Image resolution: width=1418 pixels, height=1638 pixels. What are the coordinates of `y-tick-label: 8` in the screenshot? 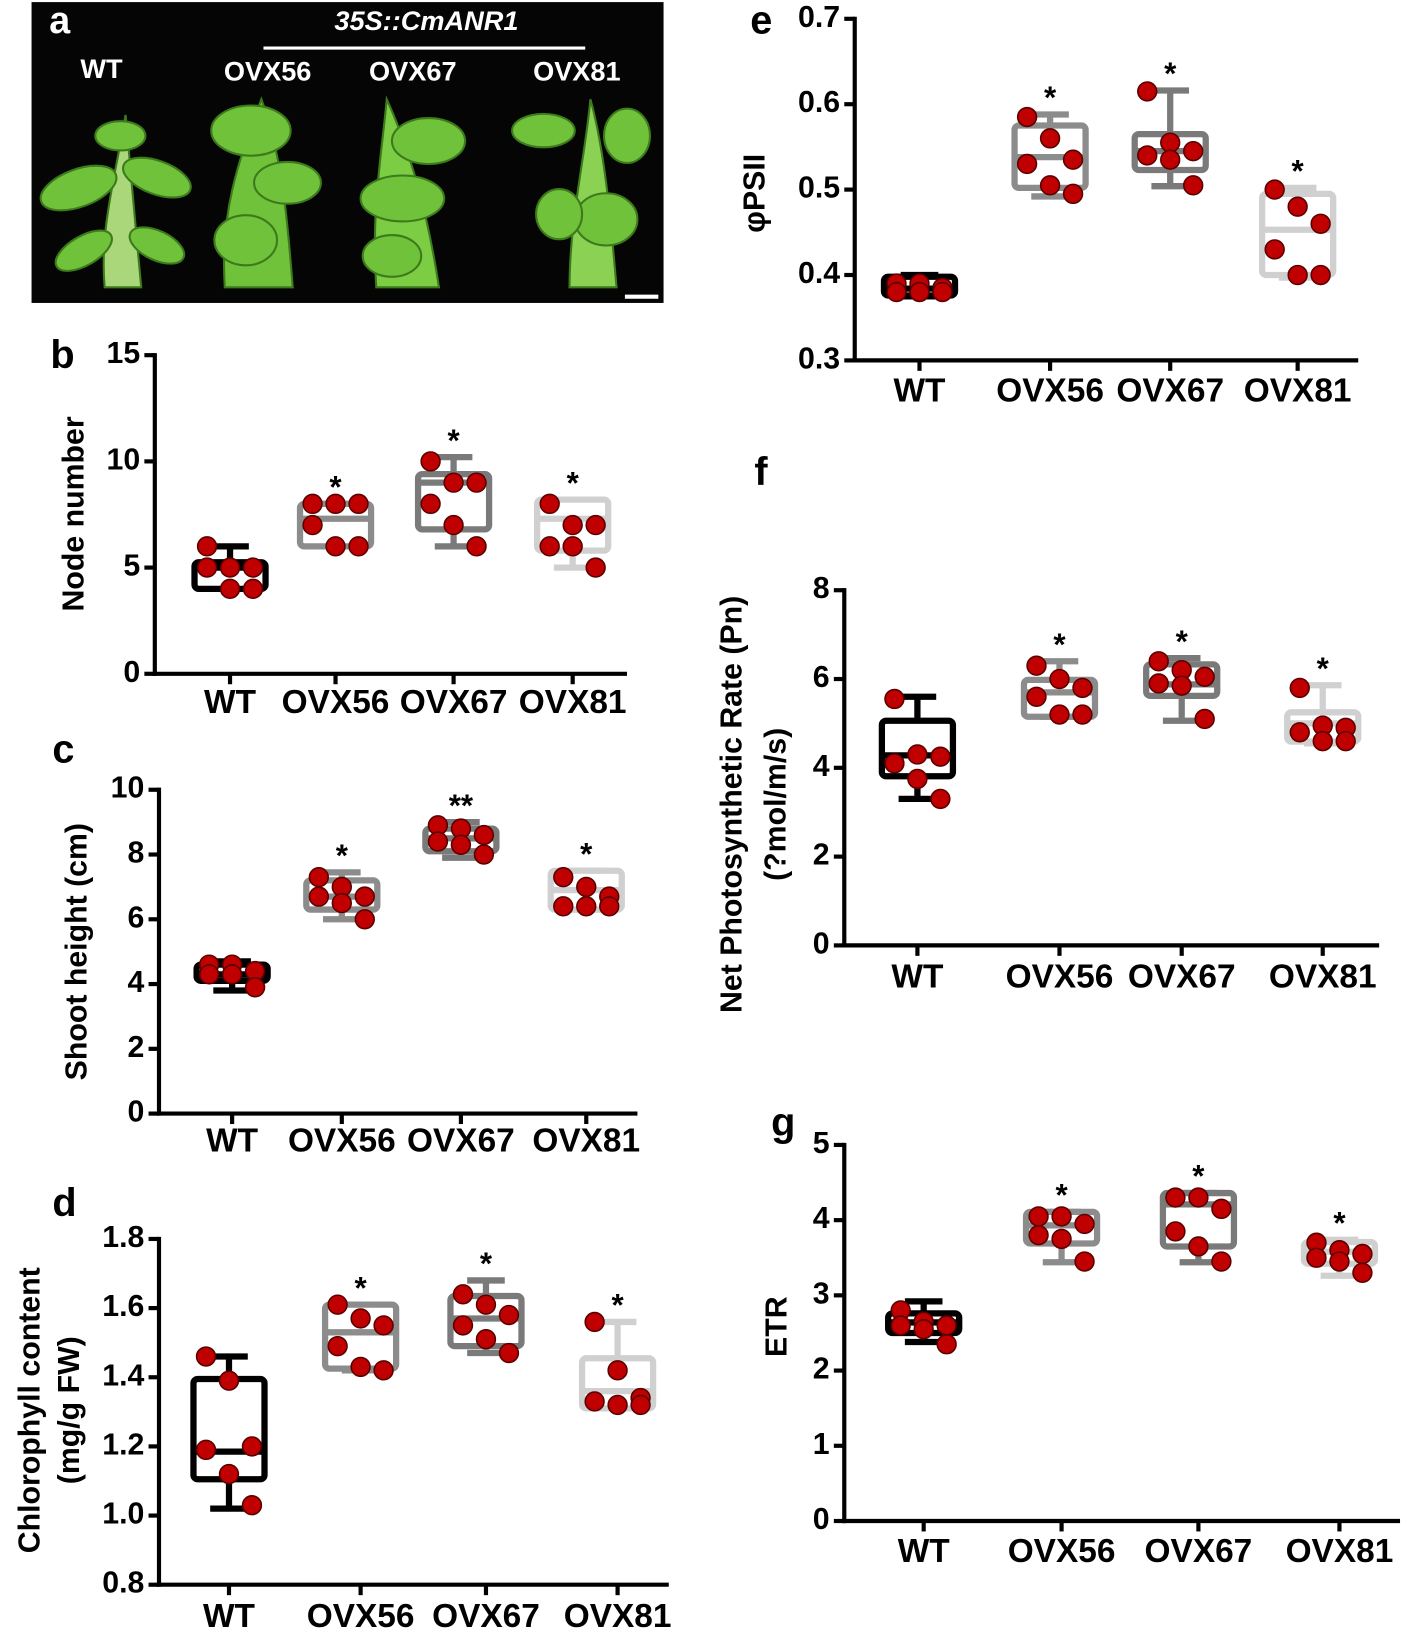 It's located at (136, 853).